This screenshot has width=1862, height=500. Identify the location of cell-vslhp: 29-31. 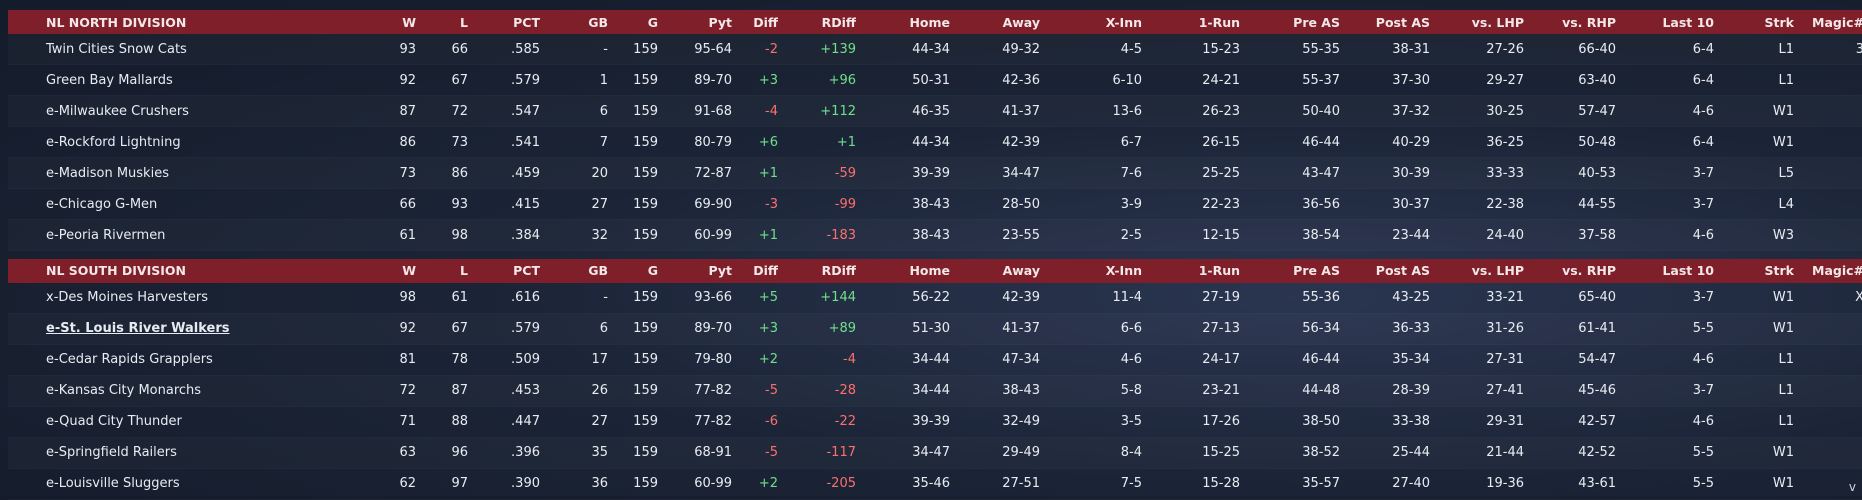
(1477, 422).